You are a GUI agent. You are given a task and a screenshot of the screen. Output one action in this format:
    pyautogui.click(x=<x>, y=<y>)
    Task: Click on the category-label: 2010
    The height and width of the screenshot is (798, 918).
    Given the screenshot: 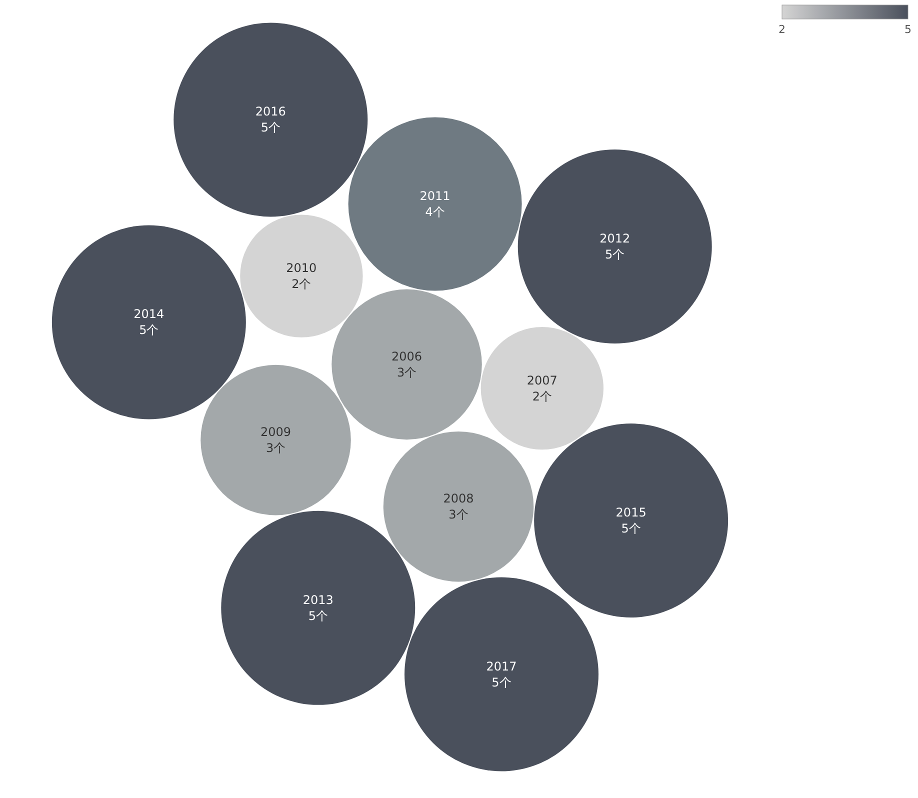 What is the action you would take?
    pyautogui.click(x=301, y=268)
    